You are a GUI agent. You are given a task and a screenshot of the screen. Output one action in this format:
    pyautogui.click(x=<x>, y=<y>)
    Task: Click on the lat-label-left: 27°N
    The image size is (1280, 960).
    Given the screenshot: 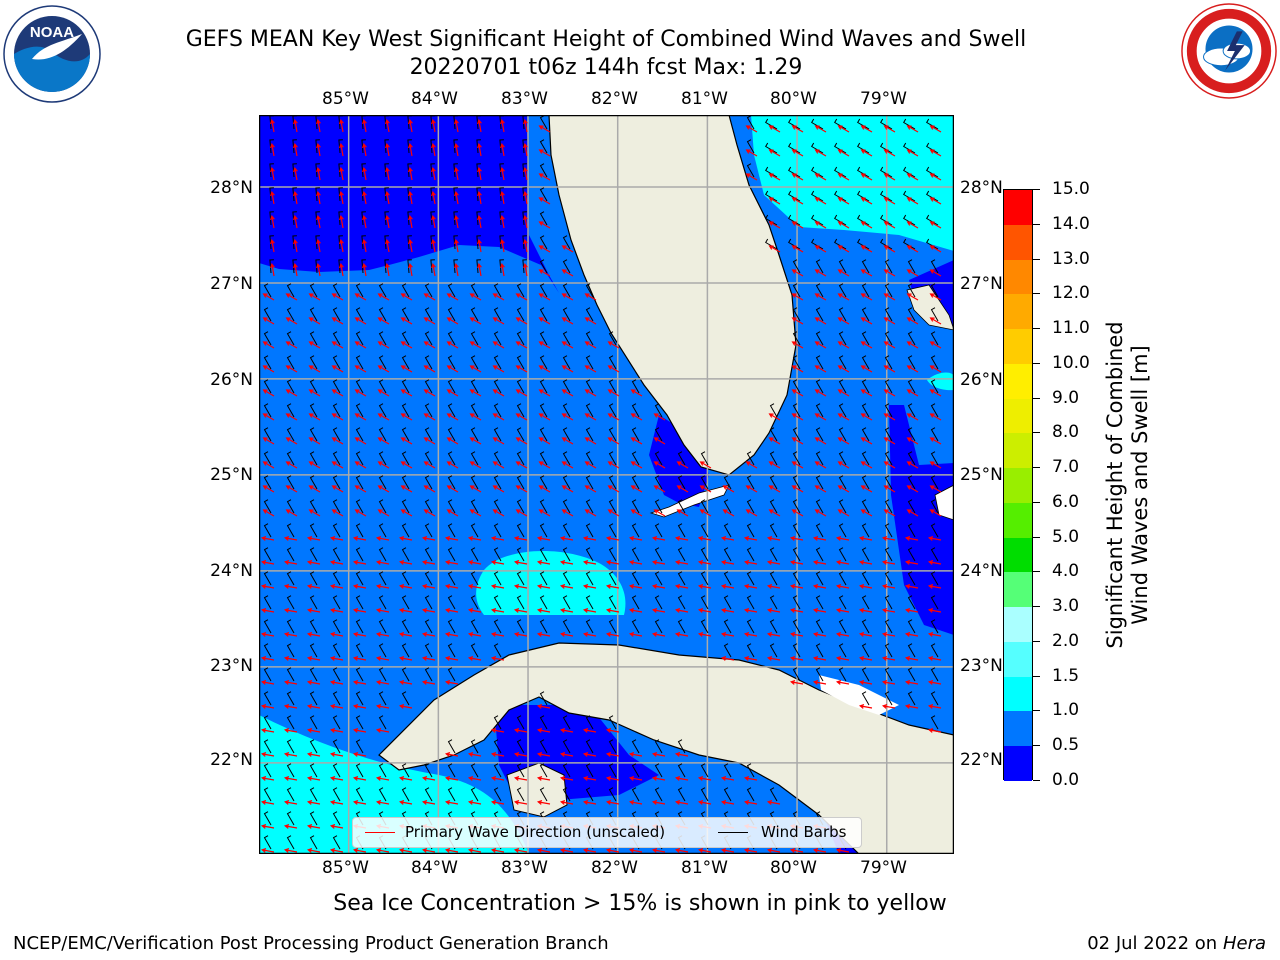 What is the action you would take?
    pyautogui.click(x=231, y=284)
    